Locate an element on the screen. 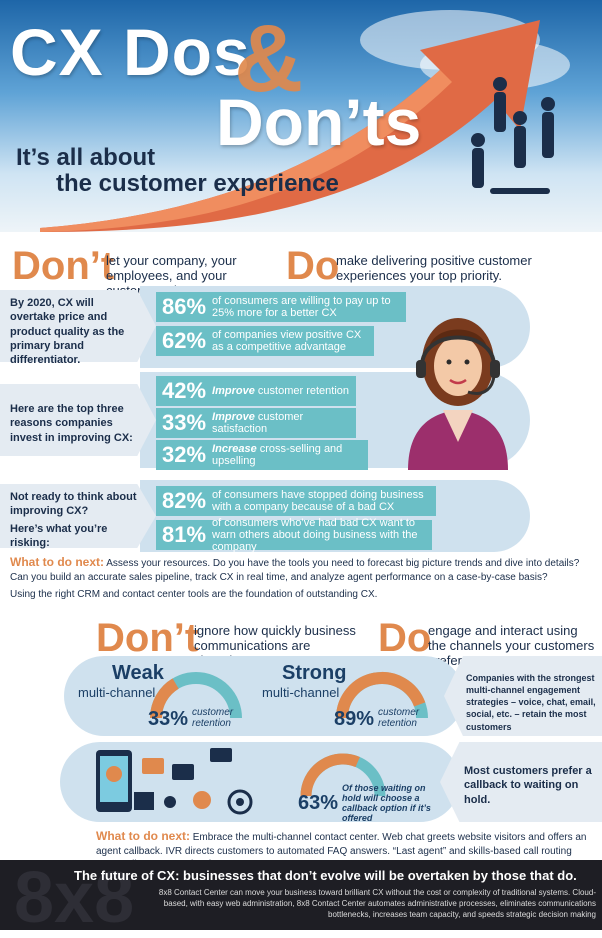 The image size is (602, 938). strong-gauge is located at coordinates (382, 695).